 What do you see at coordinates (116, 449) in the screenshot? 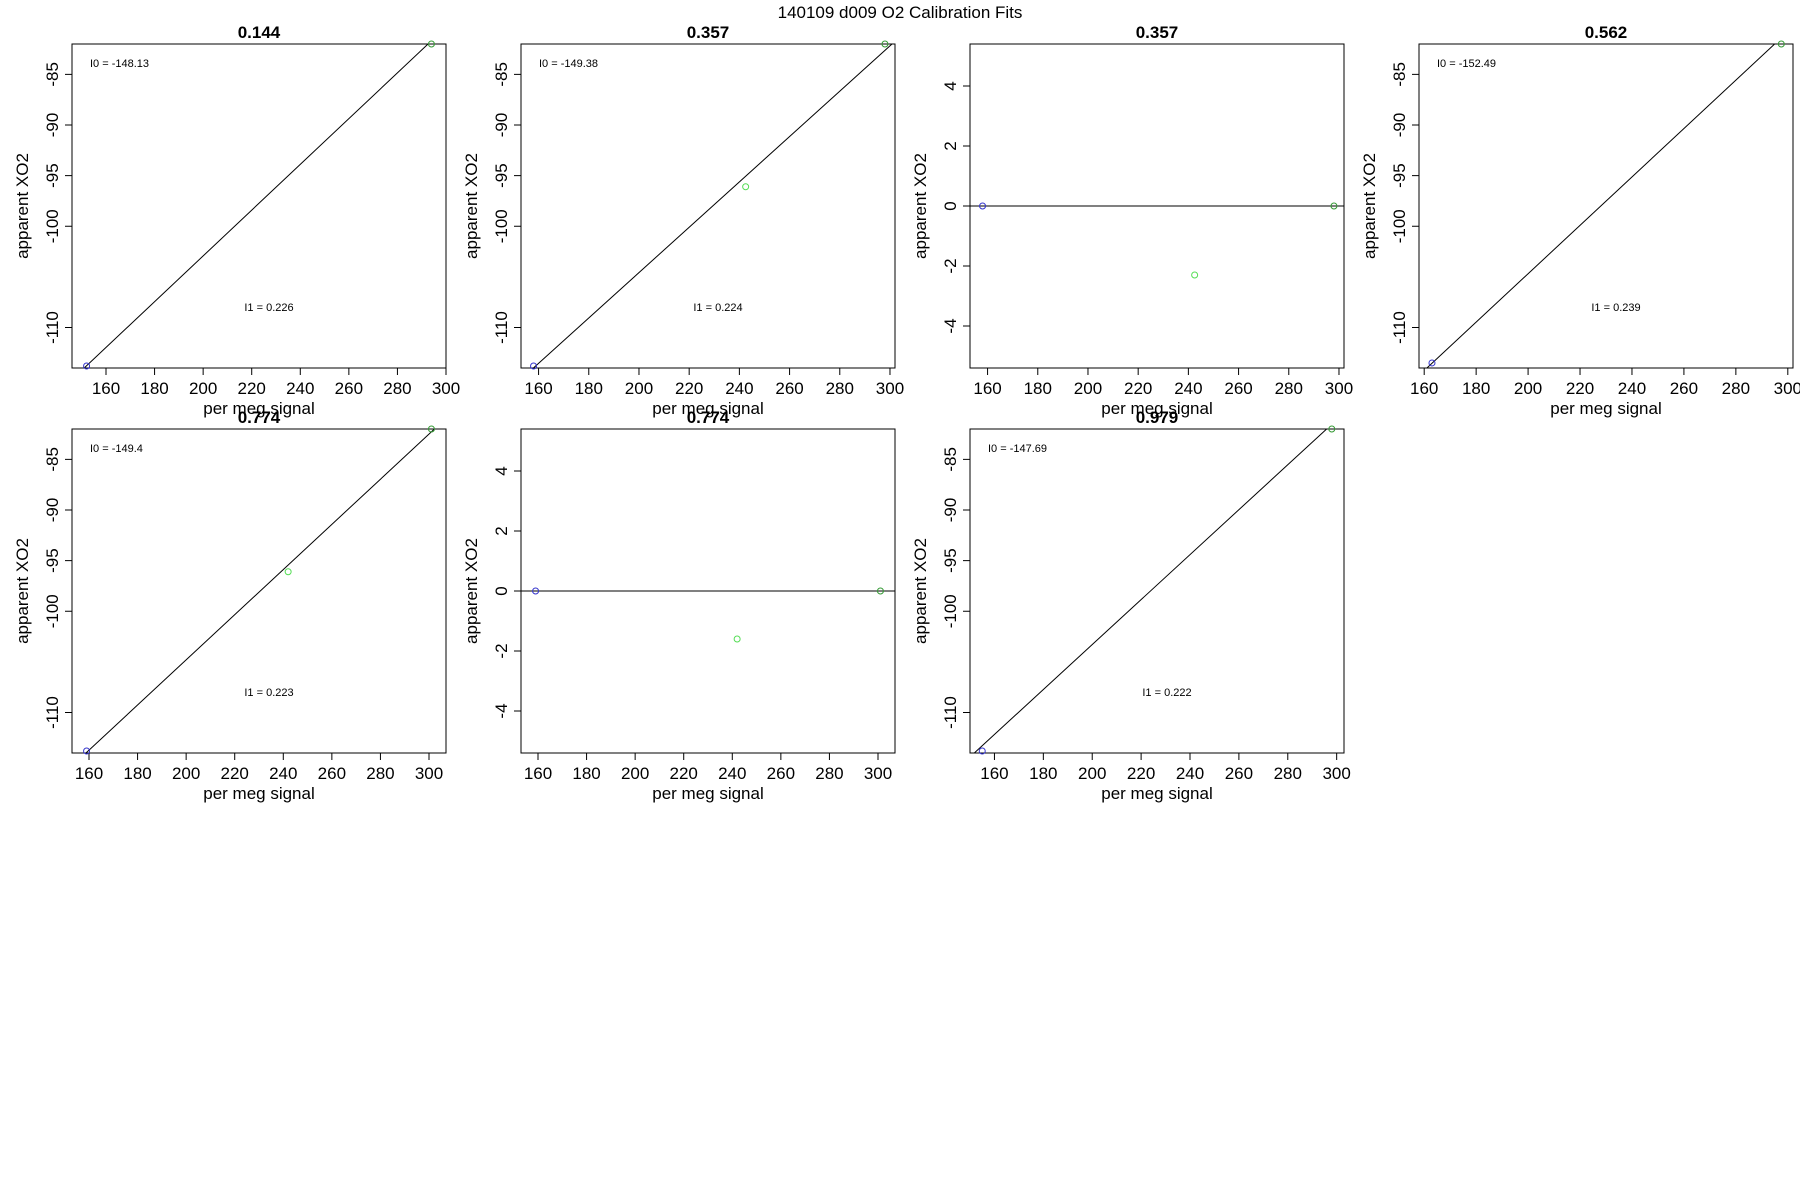
I see `intercept-annotation: I0 = -149.4` at bounding box center [116, 449].